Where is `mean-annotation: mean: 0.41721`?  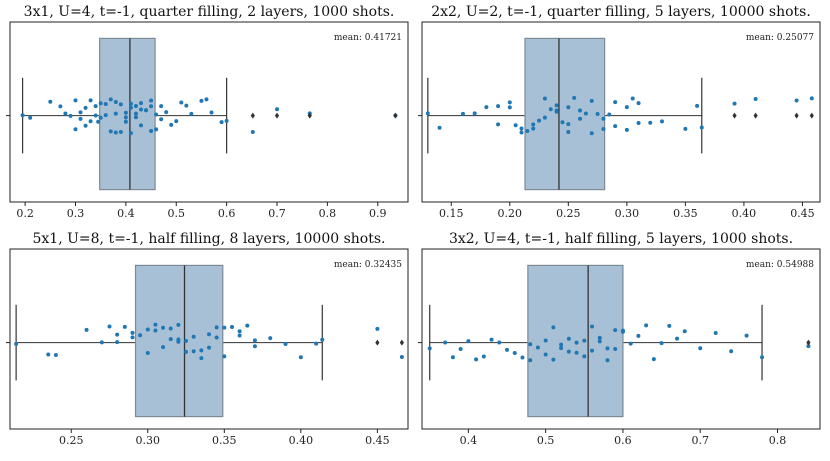 mean-annotation: mean: 0.41721 is located at coordinates (368, 38).